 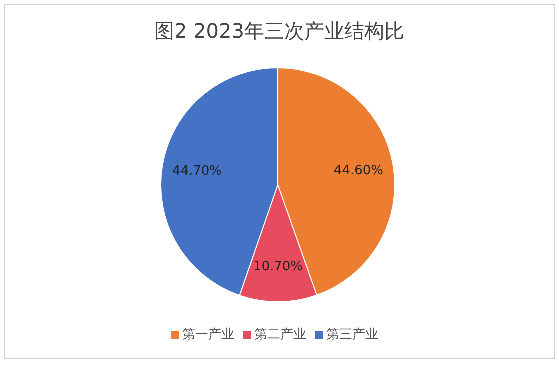 I want to click on data-label: 44.60%, so click(x=359, y=171).